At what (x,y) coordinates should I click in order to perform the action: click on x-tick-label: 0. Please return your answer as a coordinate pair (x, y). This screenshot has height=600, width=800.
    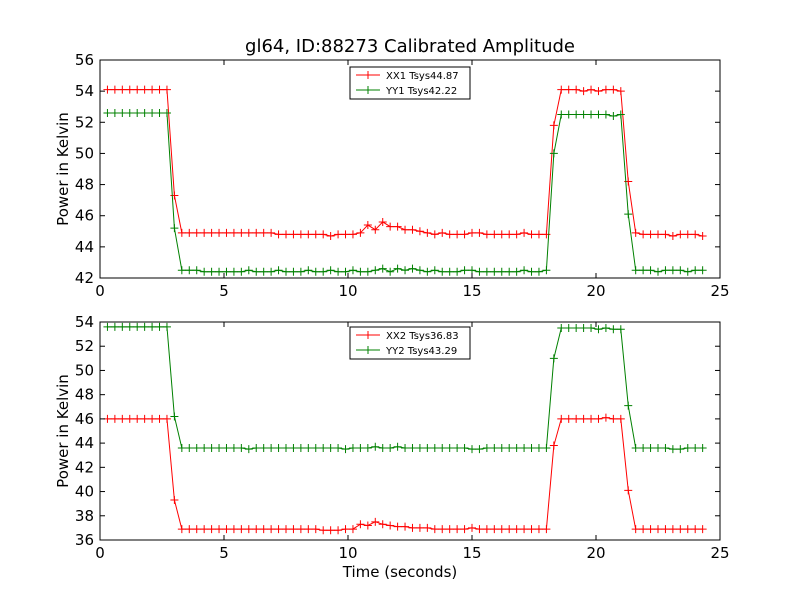
    Looking at the image, I should click on (100, 291).